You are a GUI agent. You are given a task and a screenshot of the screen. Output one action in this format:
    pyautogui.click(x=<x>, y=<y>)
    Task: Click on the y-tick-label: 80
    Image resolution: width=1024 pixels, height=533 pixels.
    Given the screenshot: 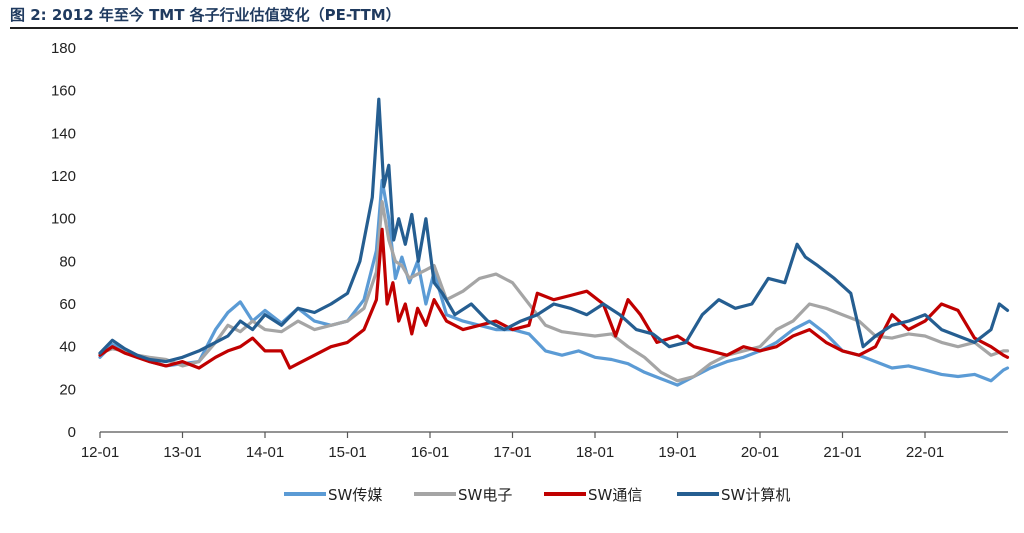 What is the action you would take?
    pyautogui.click(x=67, y=261)
    